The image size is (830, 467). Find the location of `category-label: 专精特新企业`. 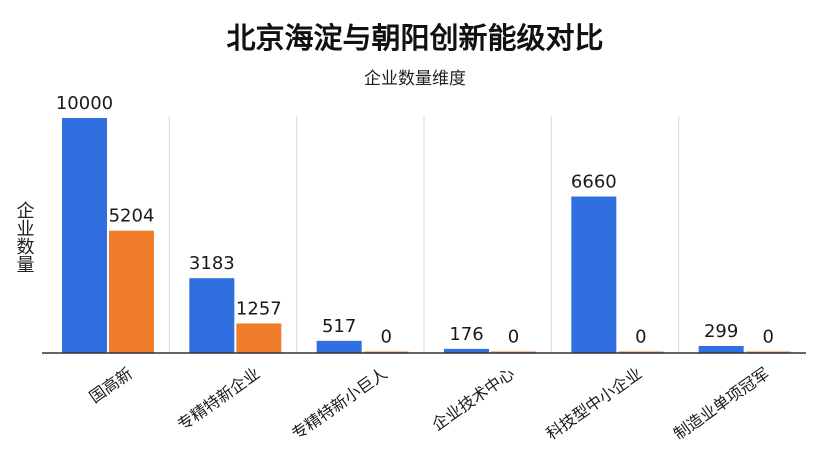

category-label: 专精特新企业 is located at coordinates (219, 399).